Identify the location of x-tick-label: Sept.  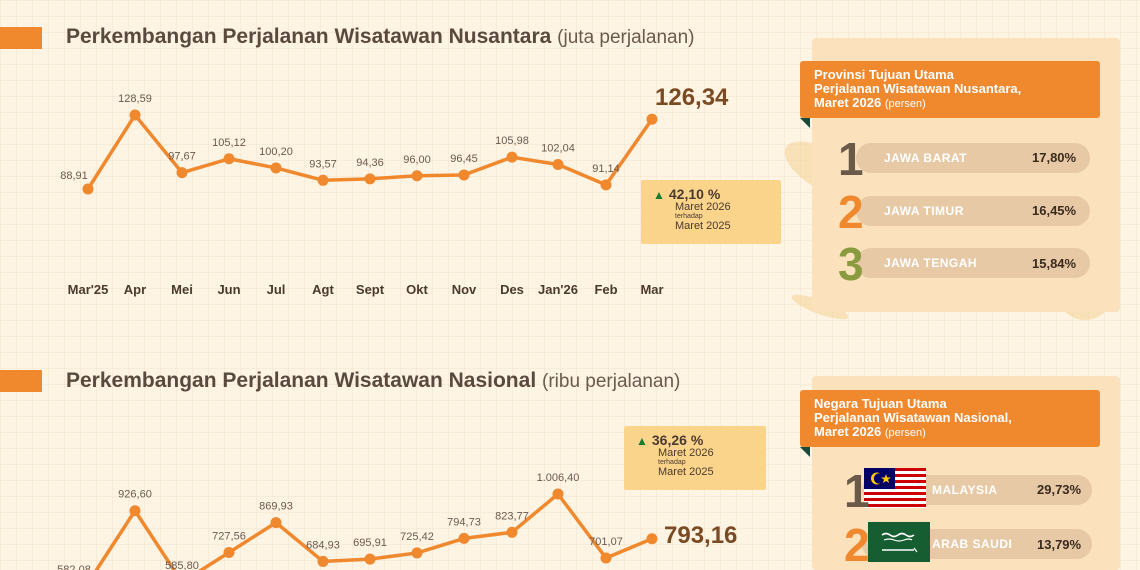
(370, 289).